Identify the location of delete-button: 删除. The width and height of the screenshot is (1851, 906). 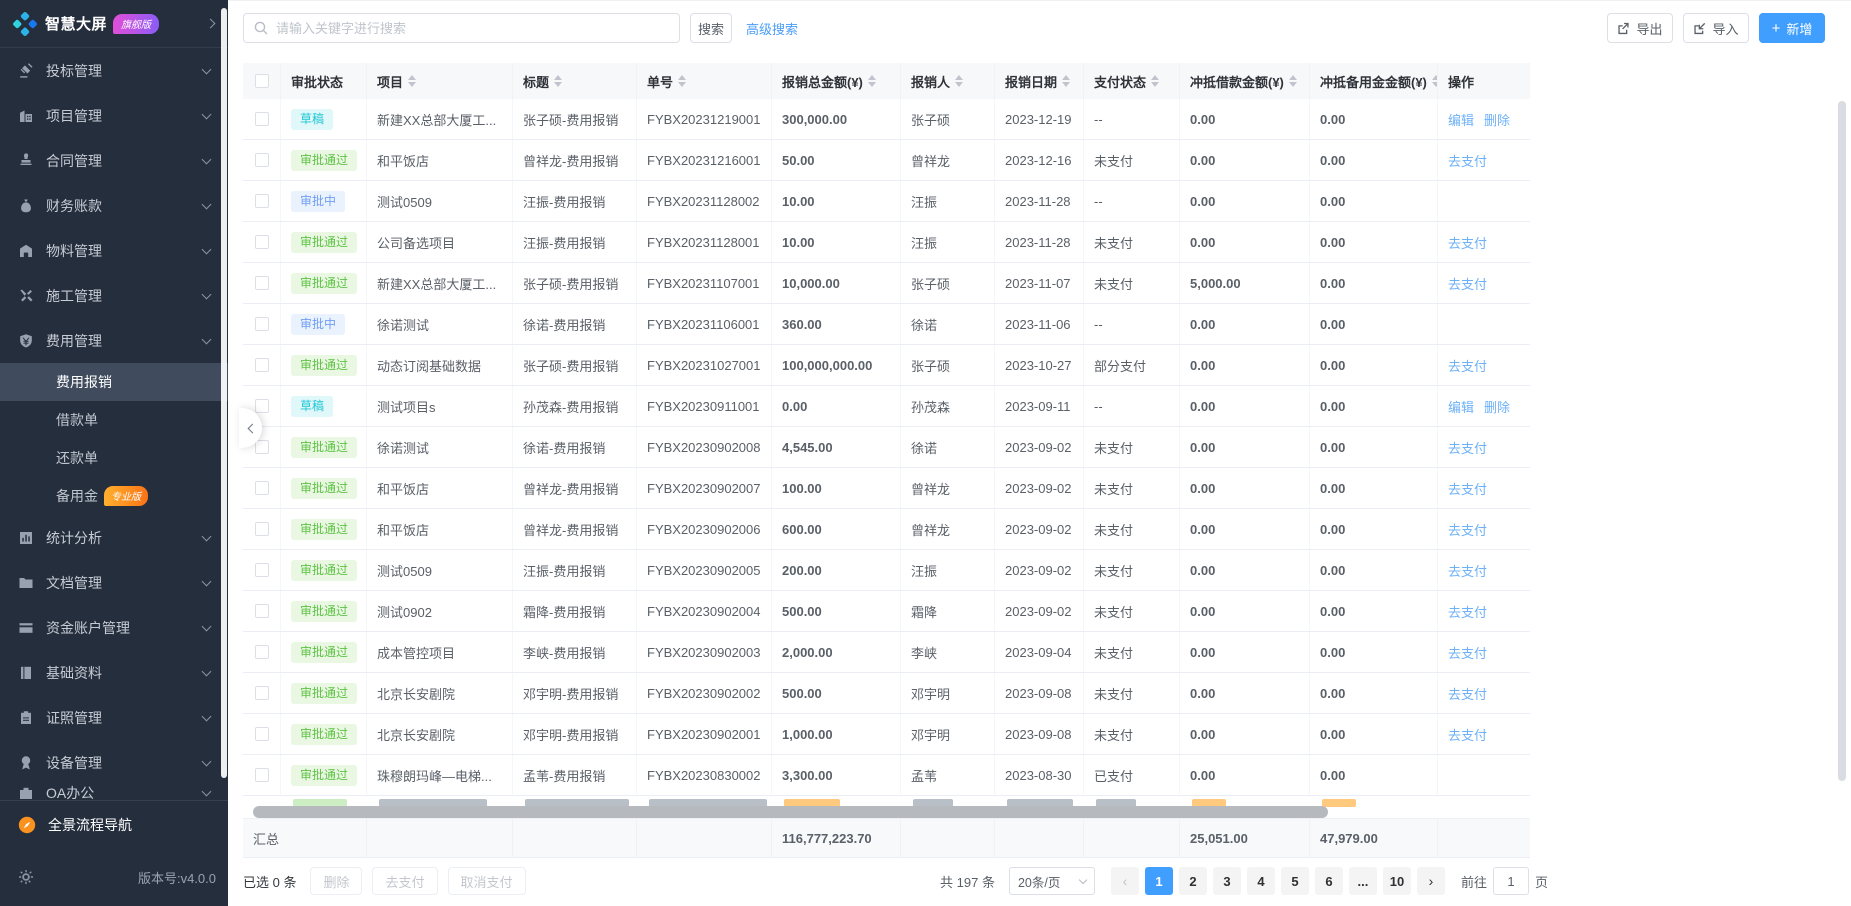
(336, 881).